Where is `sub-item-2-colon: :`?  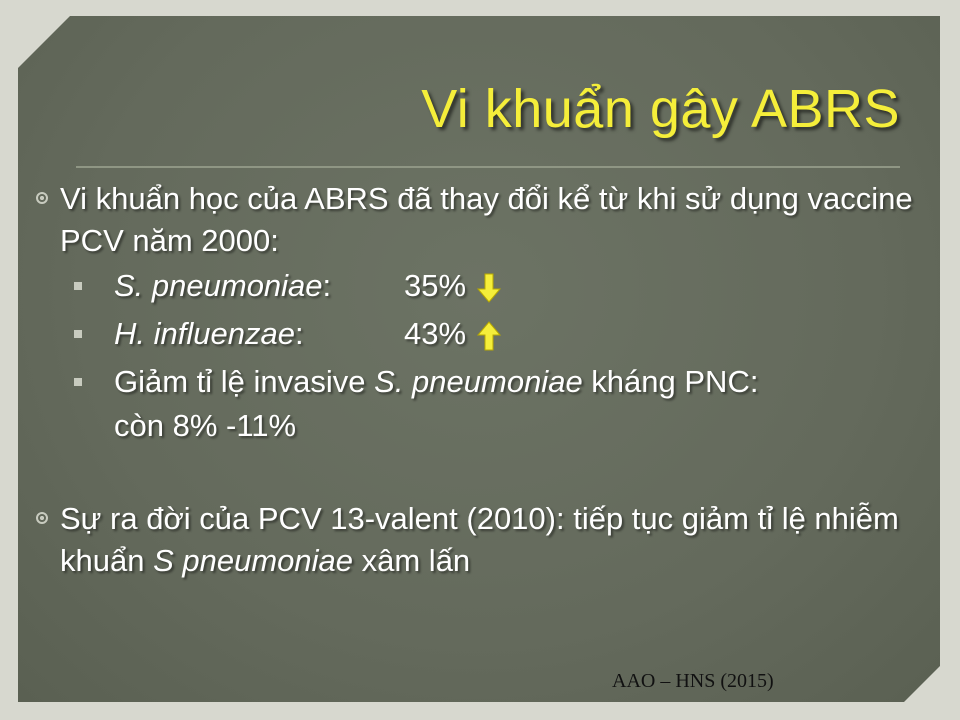
sub-item-2-colon: : is located at coordinates (299, 333).